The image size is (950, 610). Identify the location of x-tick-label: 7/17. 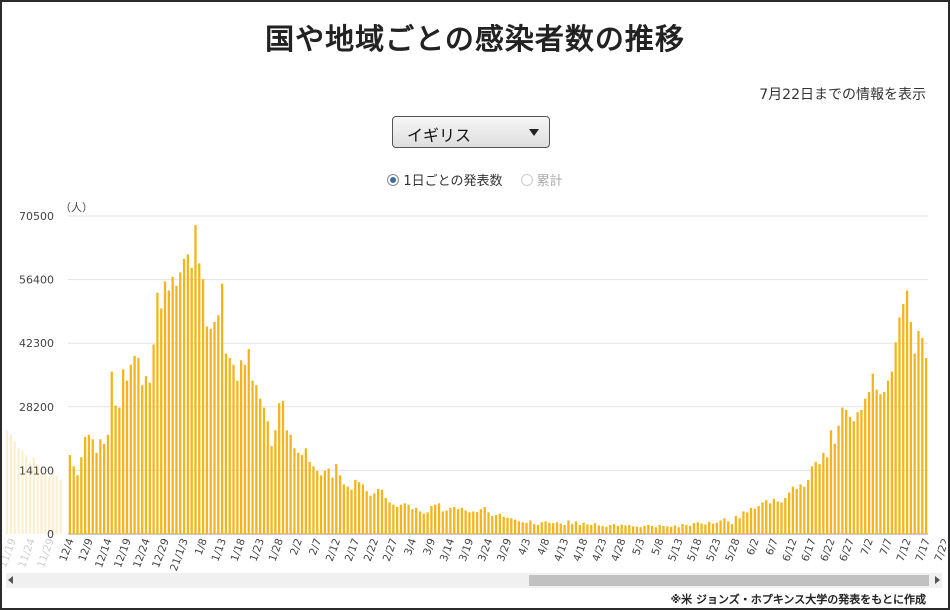
(923, 550).